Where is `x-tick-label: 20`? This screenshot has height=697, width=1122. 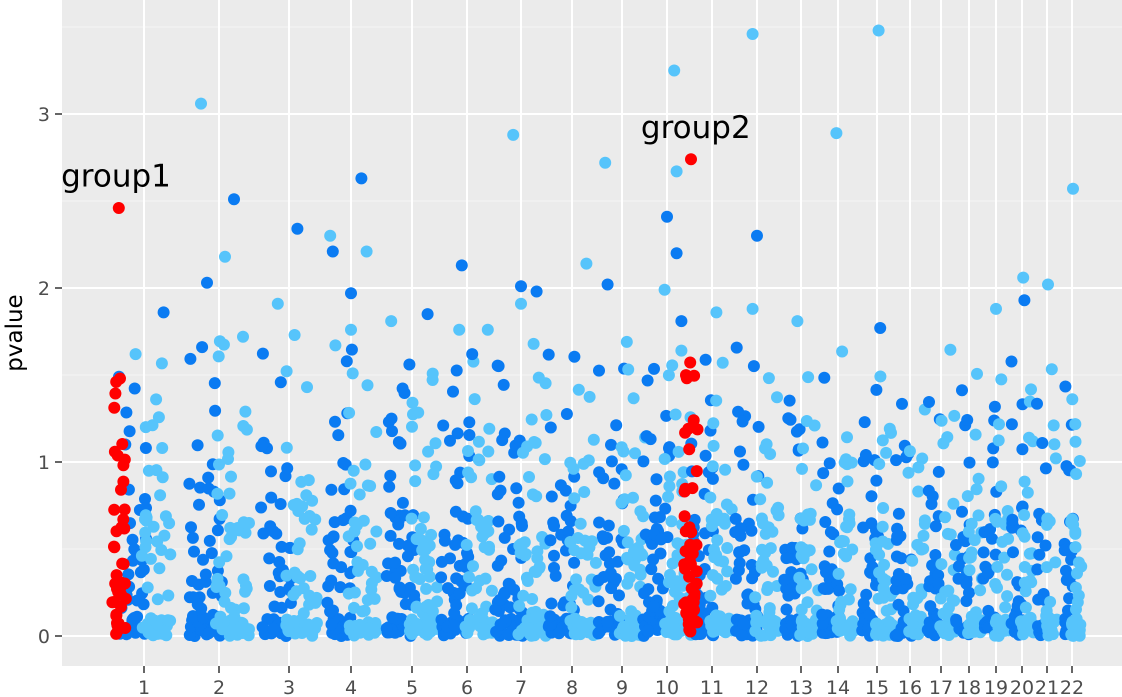
x-tick-label: 20 is located at coordinates (1022, 687).